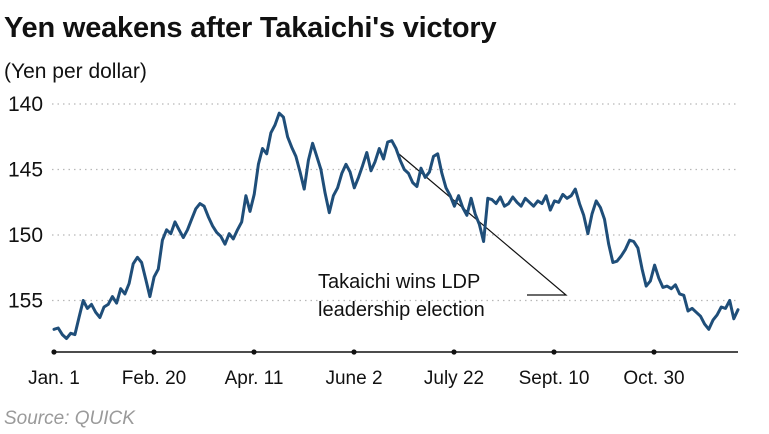 This screenshot has width=769, height=434. Describe the element at coordinates (154, 378) in the screenshot. I see `x-tick-label: Feb. 20` at that location.